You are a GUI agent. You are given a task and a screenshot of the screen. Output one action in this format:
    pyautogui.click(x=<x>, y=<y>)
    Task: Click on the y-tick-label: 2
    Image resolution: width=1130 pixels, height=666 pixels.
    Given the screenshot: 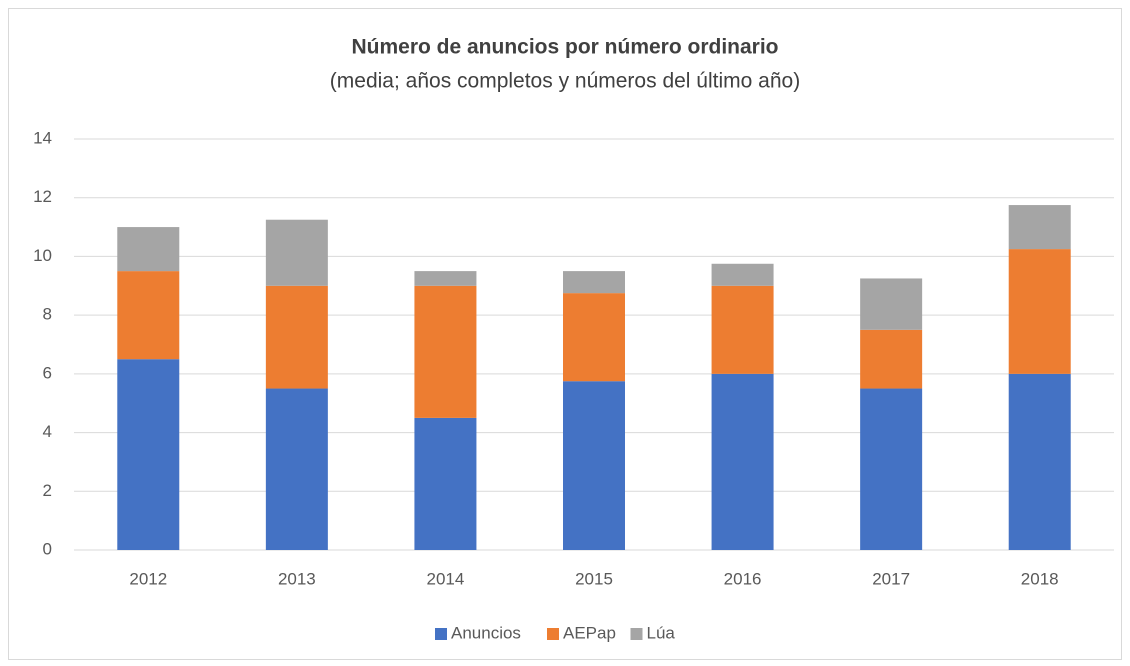 What is the action you would take?
    pyautogui.click(x=47, y=490)
    